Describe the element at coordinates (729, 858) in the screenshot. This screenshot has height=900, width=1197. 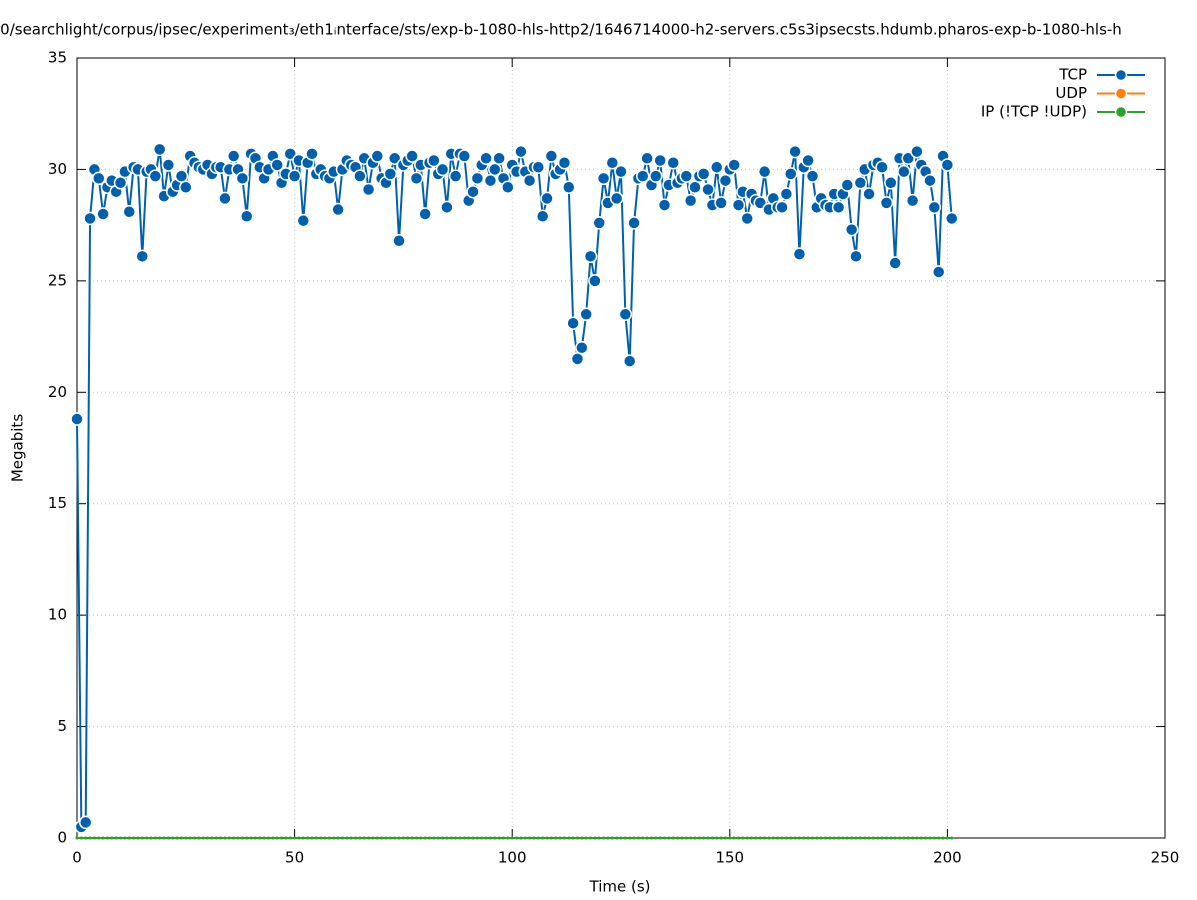
I see `x-tick-label: 150` at that location.